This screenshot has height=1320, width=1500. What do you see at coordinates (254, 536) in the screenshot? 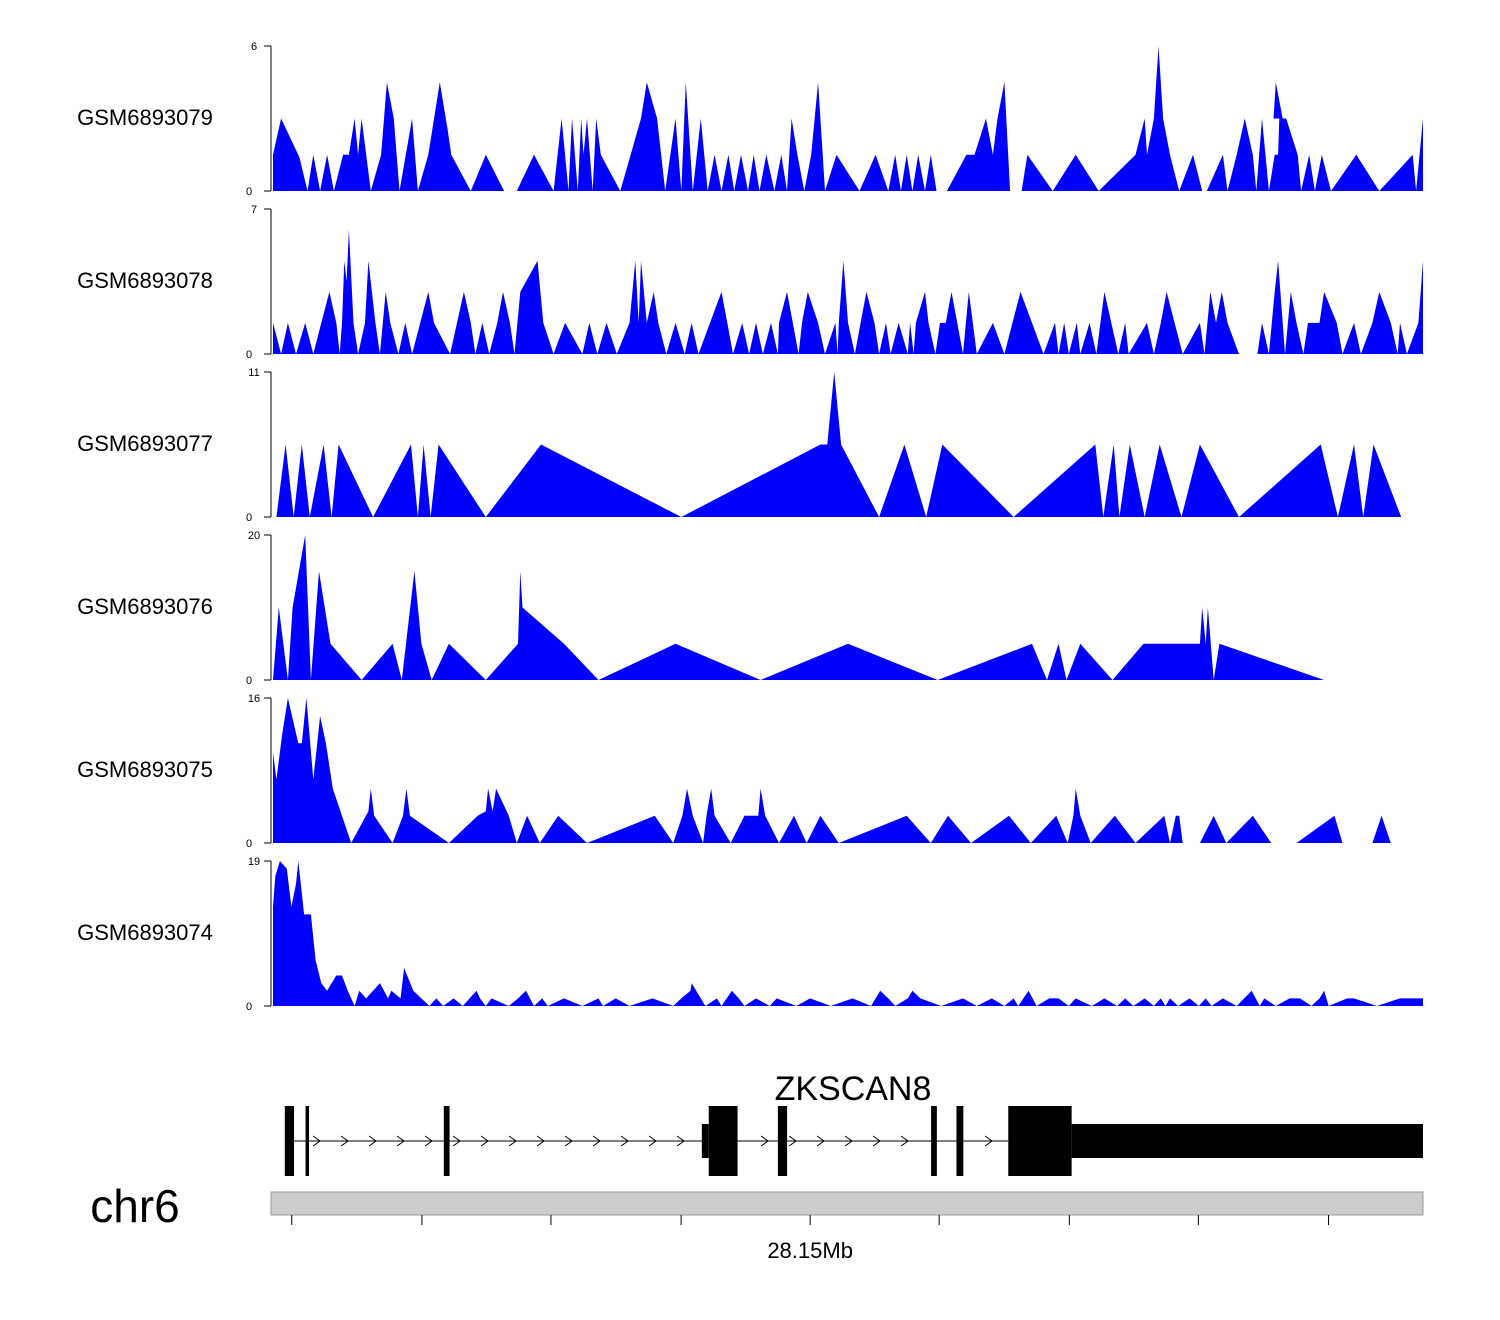
I see `y-tick-label-max: 20` at bounding box center [254, 536].